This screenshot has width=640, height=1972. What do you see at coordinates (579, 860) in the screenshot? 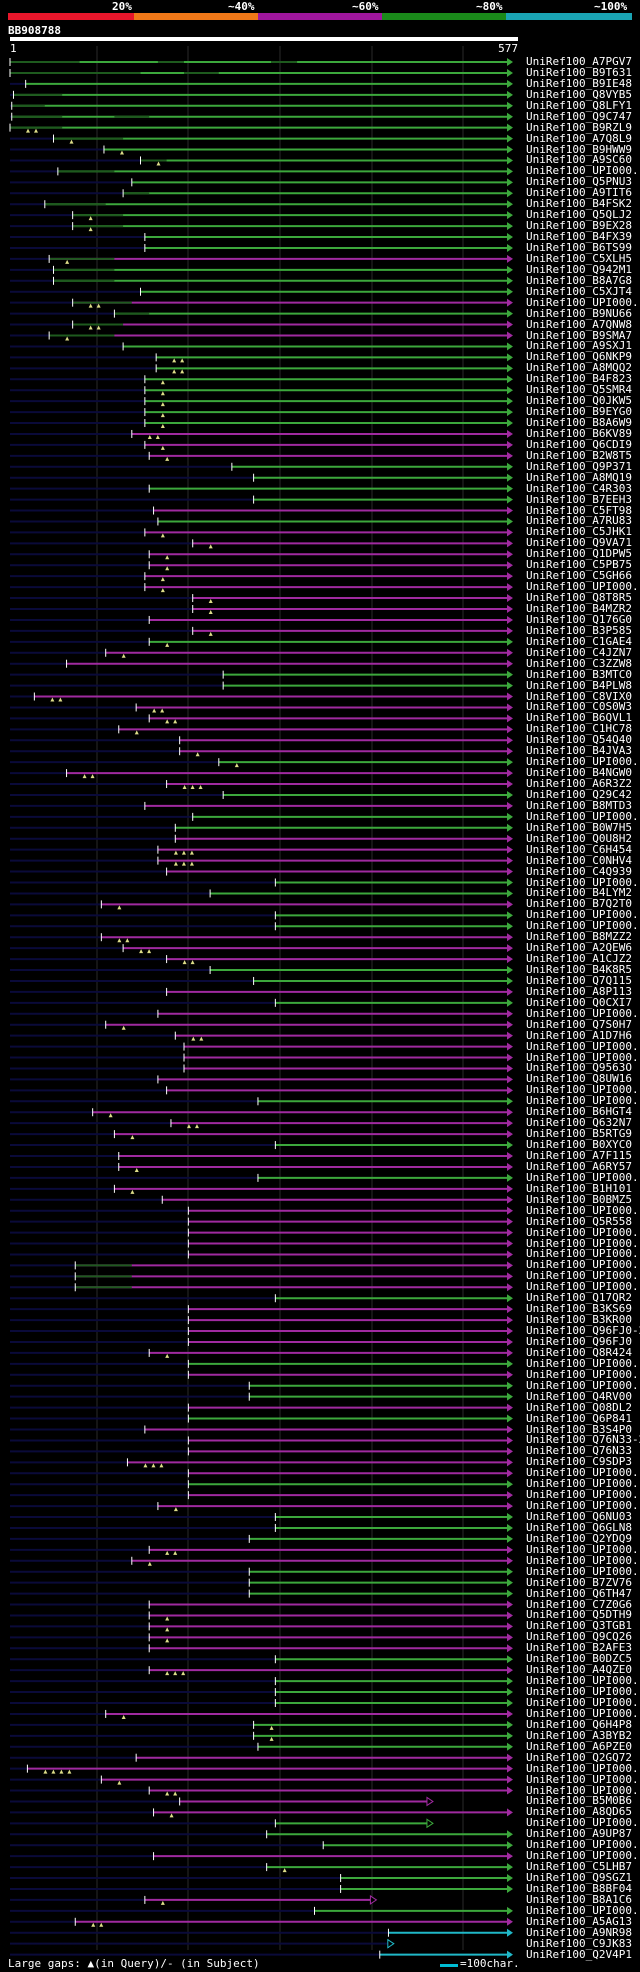
I see `hit-label: UniRef100_C0NHV4` at bounding box center [579, 860].